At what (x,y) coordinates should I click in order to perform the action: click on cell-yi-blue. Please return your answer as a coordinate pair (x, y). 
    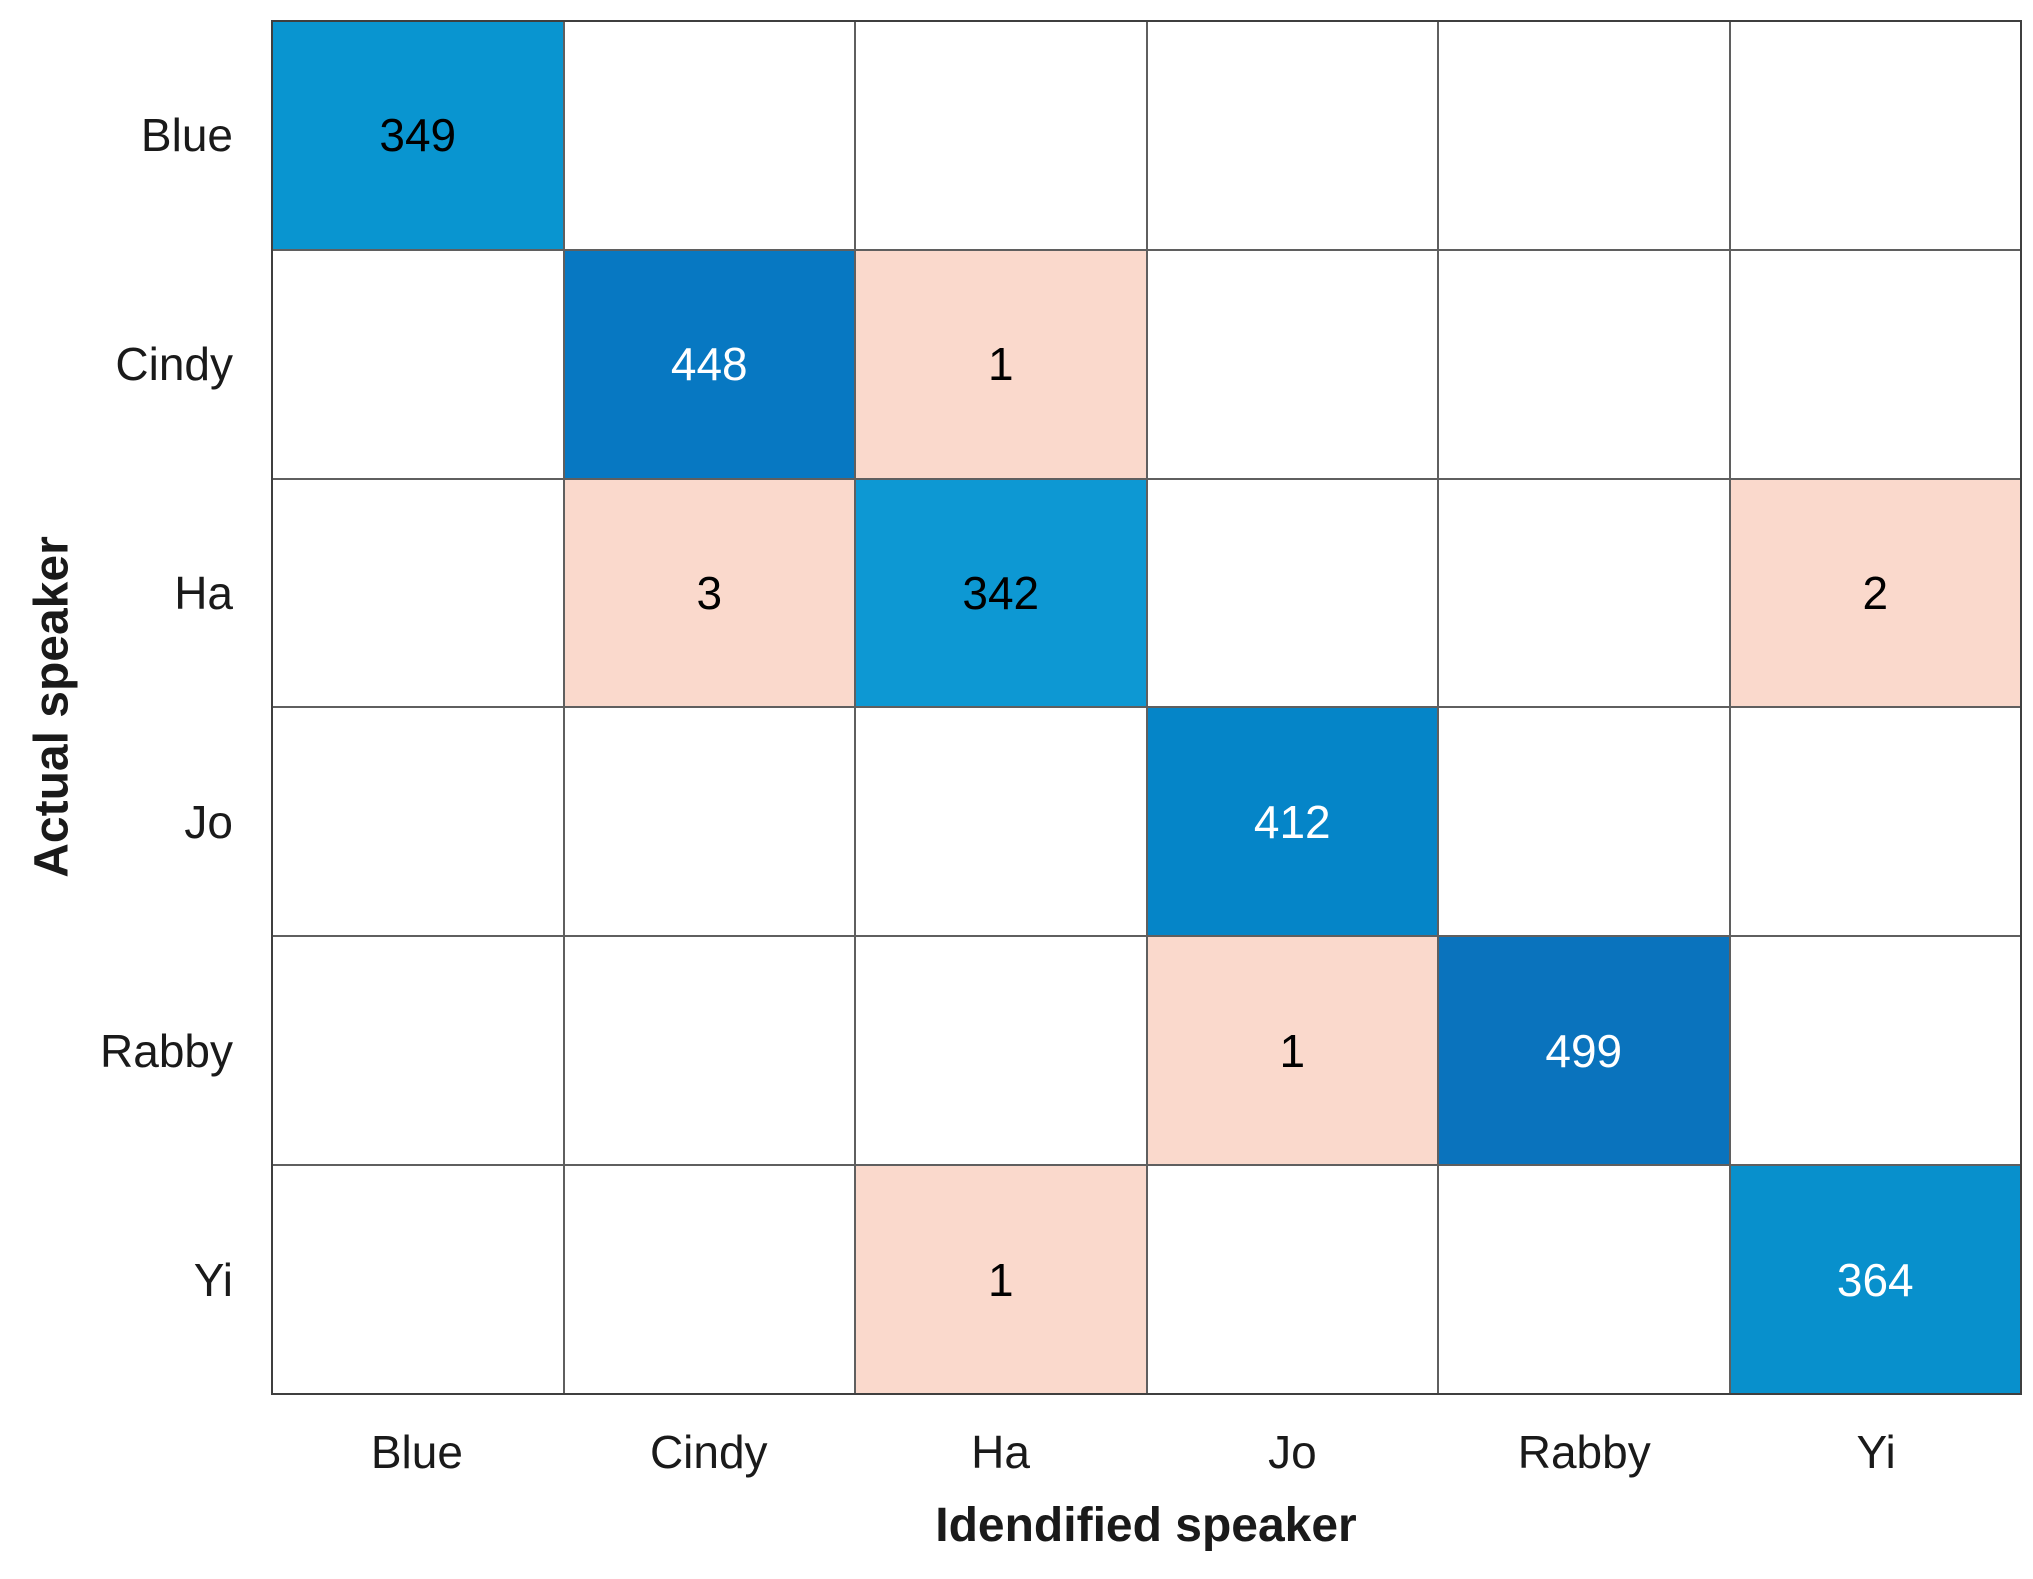
    Looking at the image, I should click on (418, 1279).